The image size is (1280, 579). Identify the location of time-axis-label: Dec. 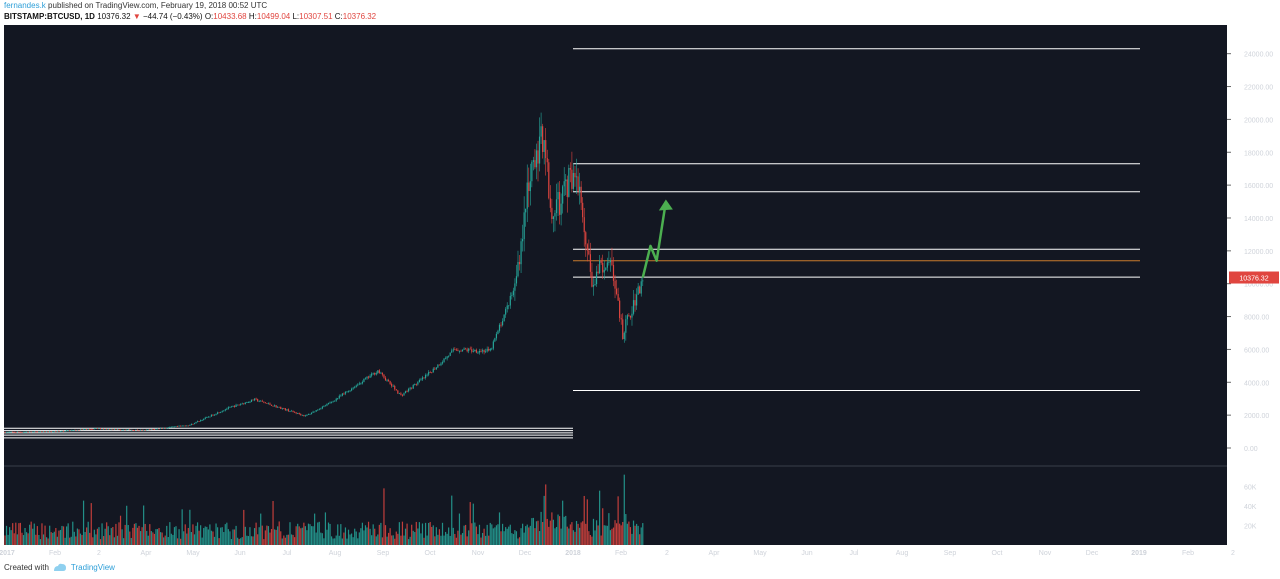
(1092, 553).